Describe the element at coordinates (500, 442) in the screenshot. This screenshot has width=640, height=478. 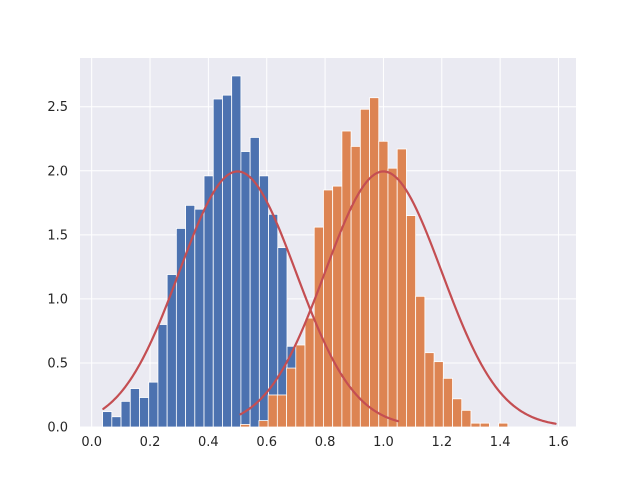
I see `x-tick-label: 1.4` at that location.